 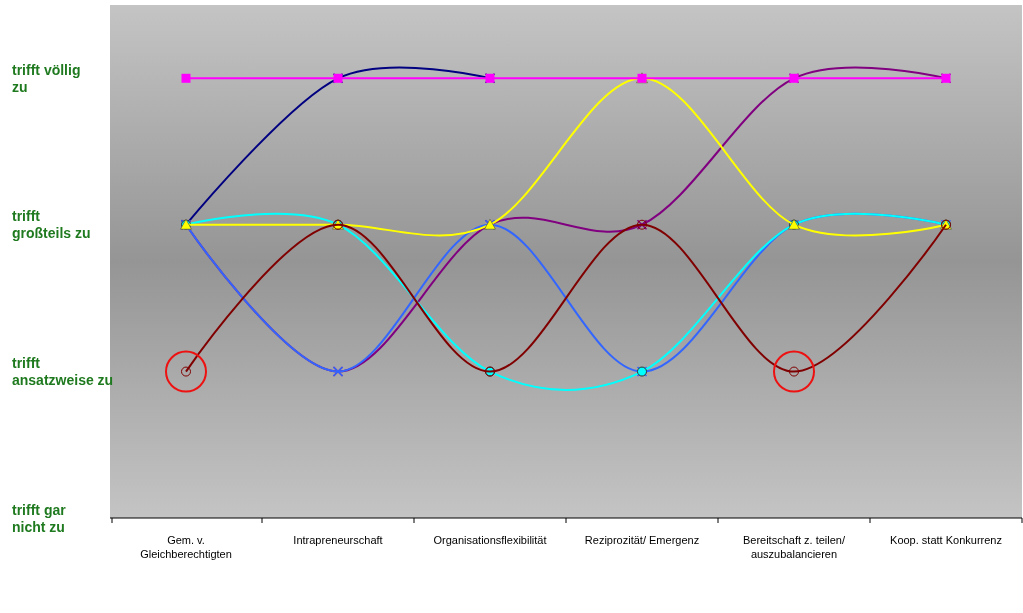 What do you see at coordinates (338, 540) in the screenshot?
I see `x-tick-label: Intrapreneurschaft` at bounding box center [338, 540].